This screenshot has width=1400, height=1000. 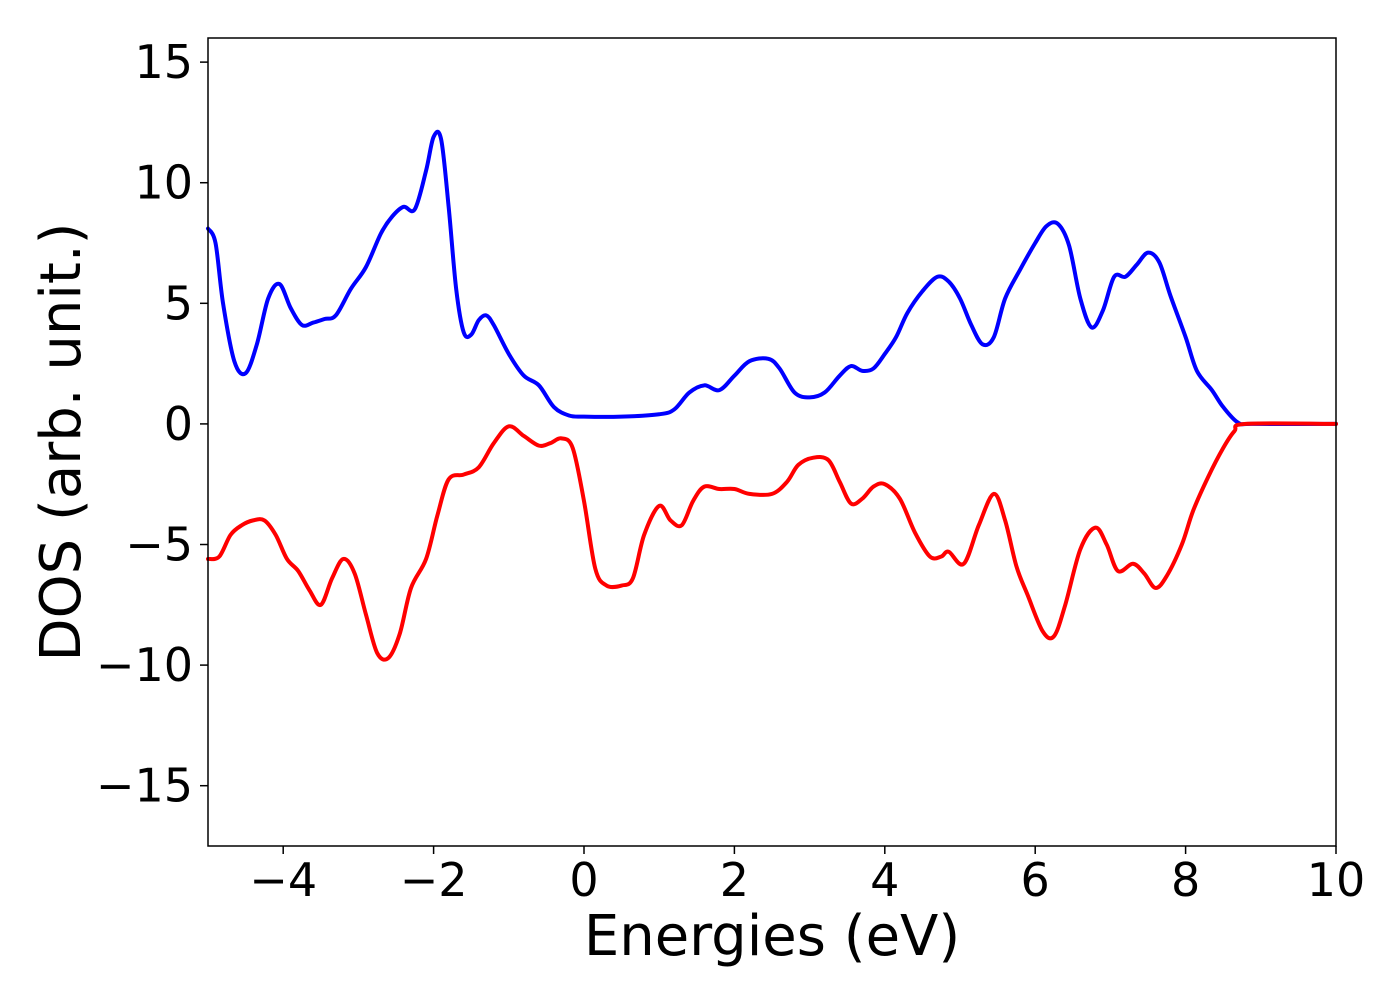 I want to click on x-axis: −4 −2 0 2 4 6 8 10, so click(x=807, y=876).